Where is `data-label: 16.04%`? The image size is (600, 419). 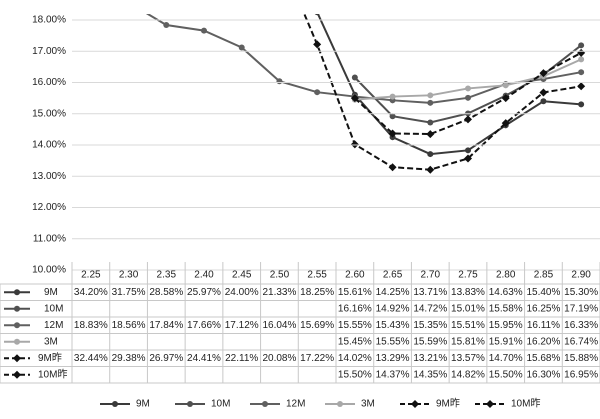
data-label: 16.04% is located at coordinates (279, 325).